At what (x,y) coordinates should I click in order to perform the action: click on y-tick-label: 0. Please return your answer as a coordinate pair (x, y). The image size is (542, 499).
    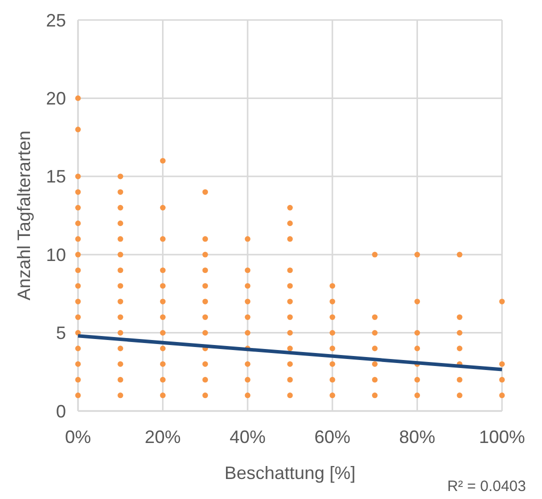
    Looking at the image, I should click on (61, 411).